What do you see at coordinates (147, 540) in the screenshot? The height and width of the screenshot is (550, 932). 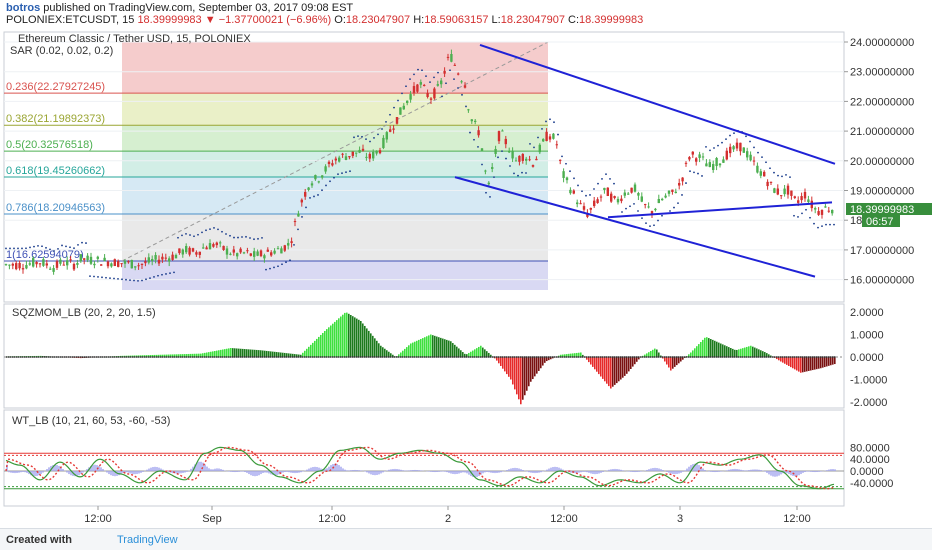 I see `tradingview-brand-link: TradingView` at bounding box center [147, 540].